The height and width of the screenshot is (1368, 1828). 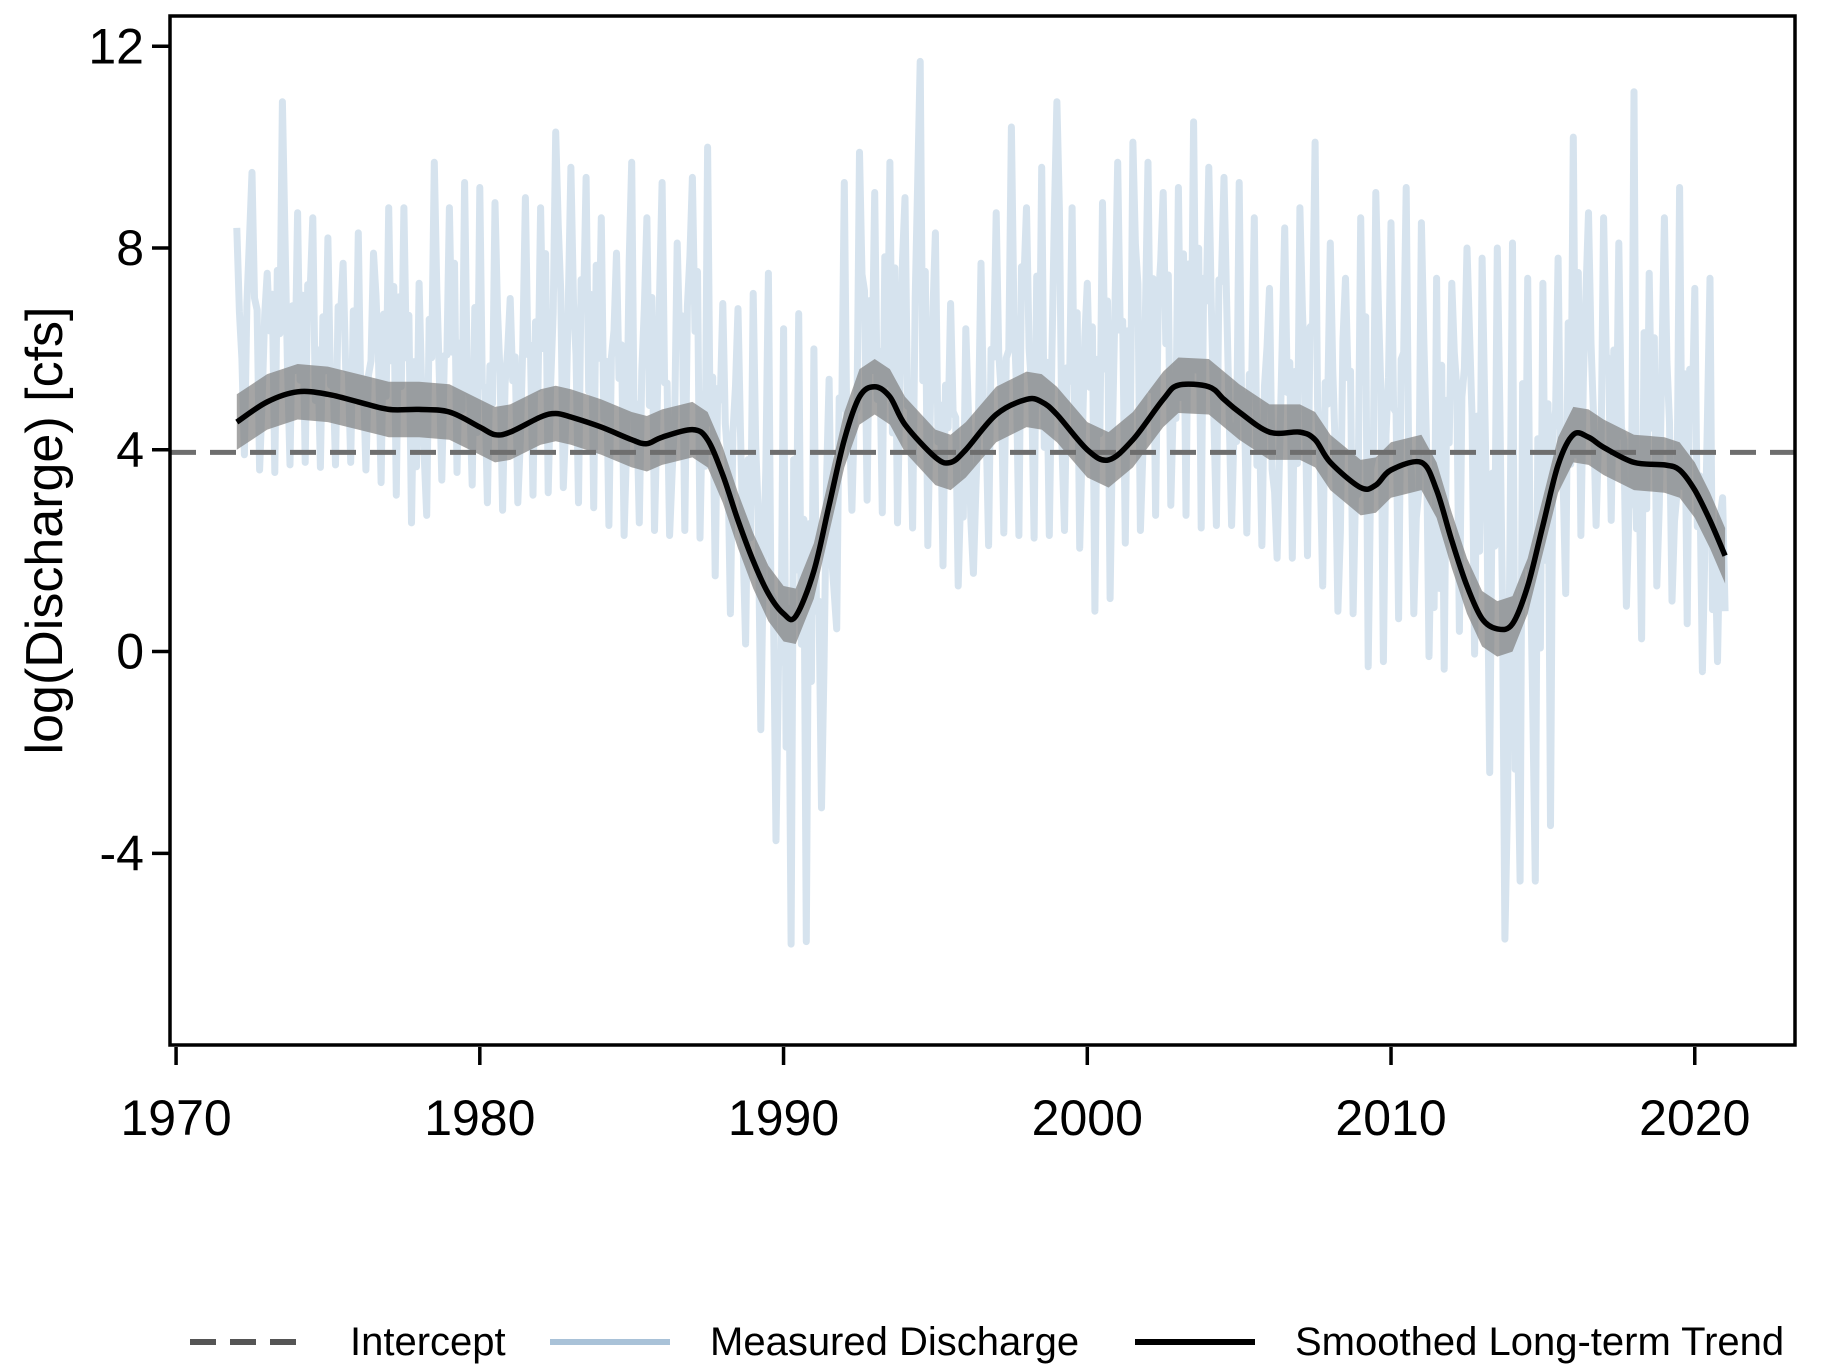 What do you see at coordinates (45, 531) in the screenshot?
I see `y-axis-label: log(Discharge) [cfs]` at bounding box center [45, 531].